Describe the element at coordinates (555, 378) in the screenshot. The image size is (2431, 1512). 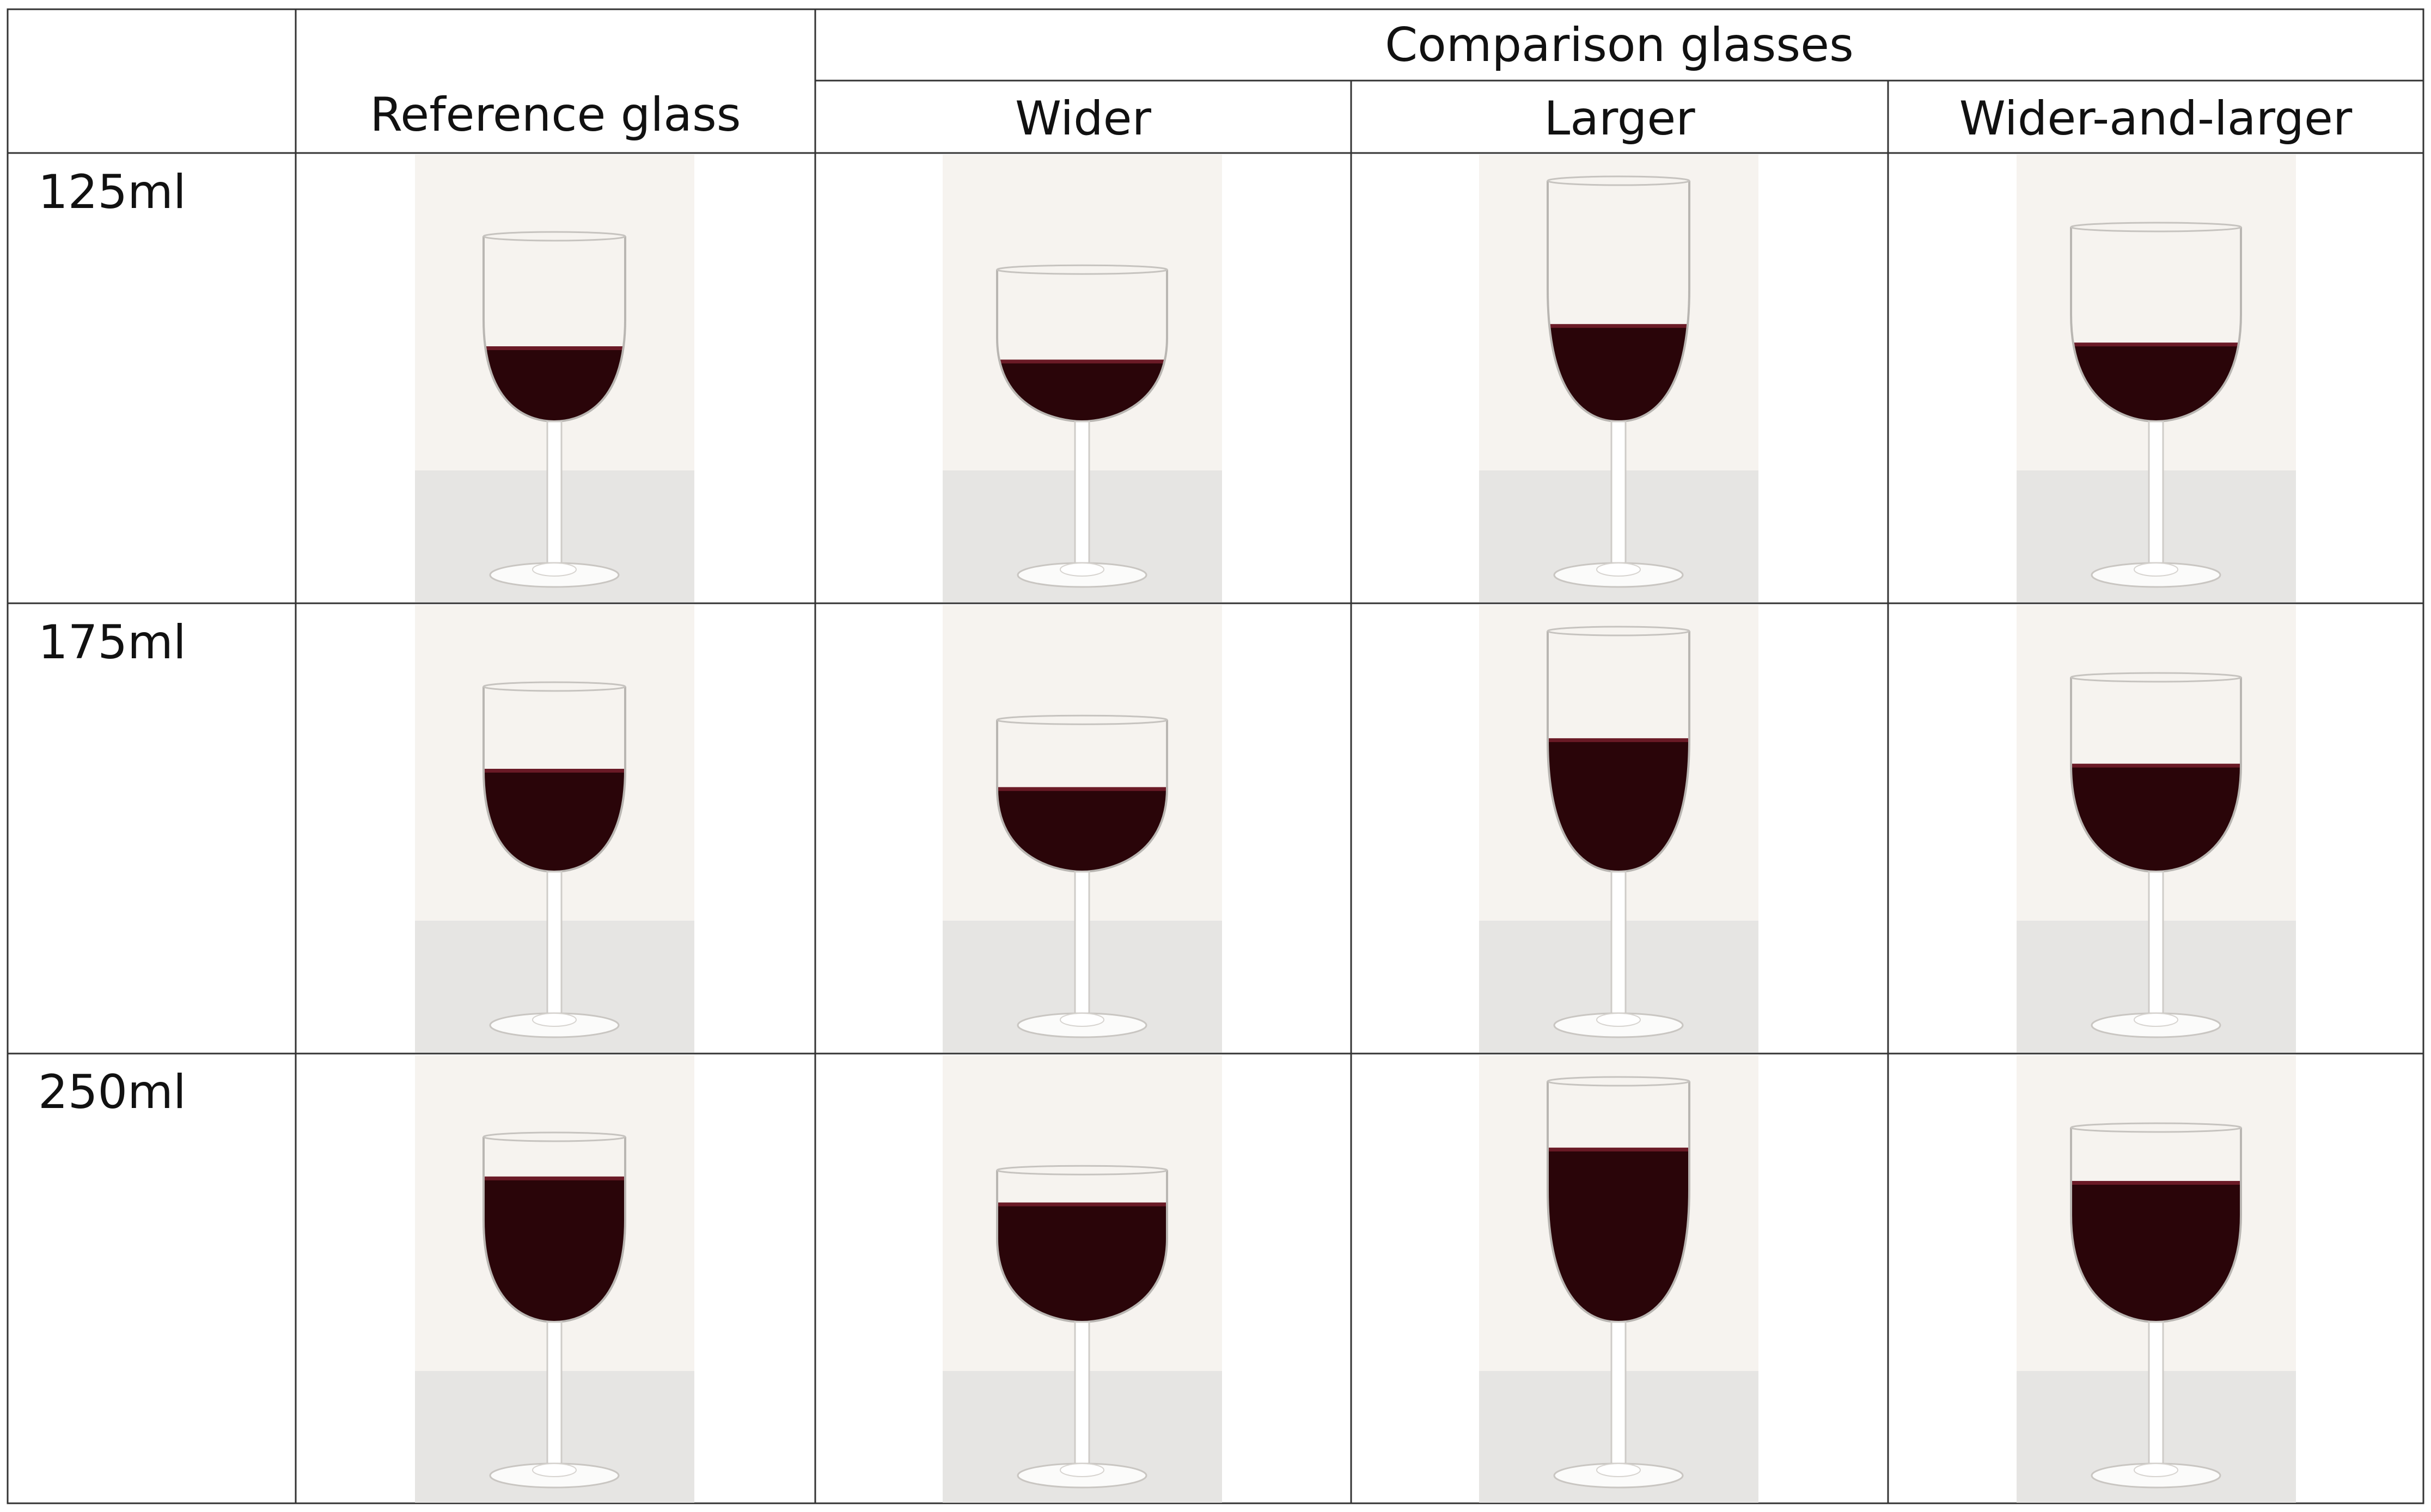
I see `wine-glass-photo-reference-125ml` at that location.